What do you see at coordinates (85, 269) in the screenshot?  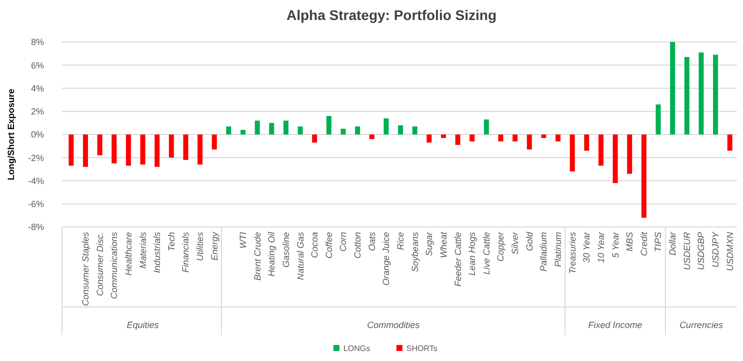 I see `x-tick-label: Consumer Staples` at bounding box center [85, 269].